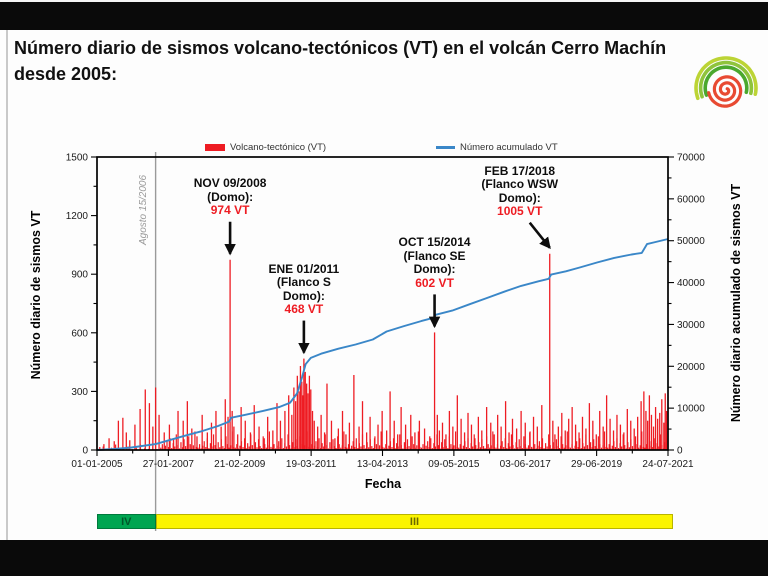 Image resolution: width=768 pixels, height=576 pixels. I want to click on frame-top-sliver, so click(384, 1).